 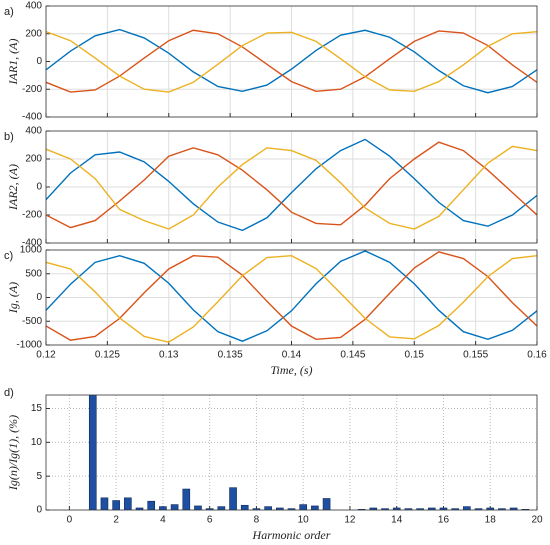 What do you see at coordinates (537, 520) in the screenshot?
I see `x-tick-label: 20` at bounding box center [537, 520].